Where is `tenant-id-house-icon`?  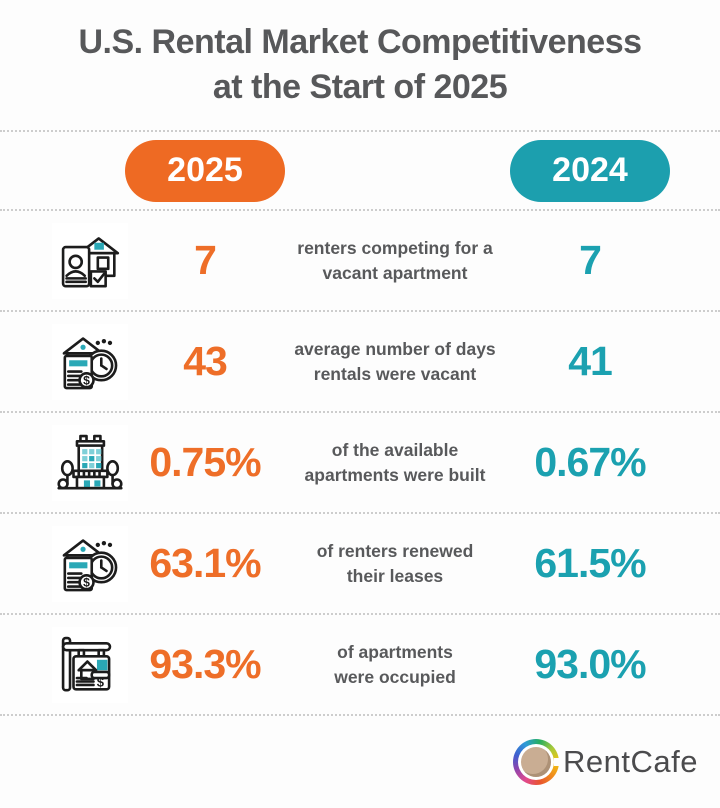
tenant-id-house-icon is located at coordinates (90, 260).